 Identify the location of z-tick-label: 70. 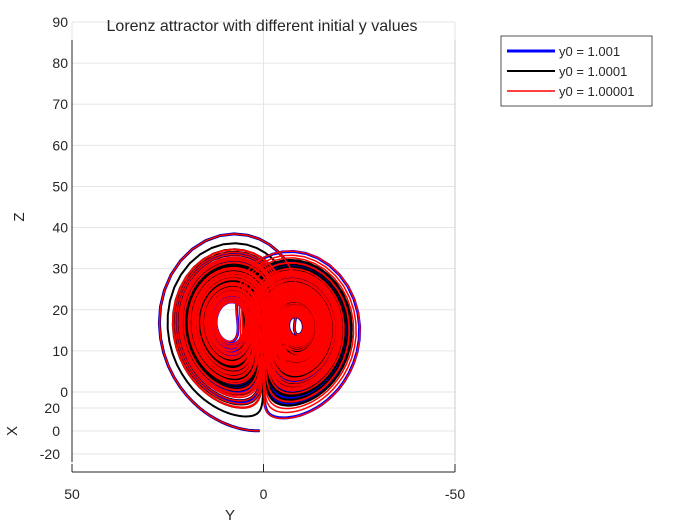
(60, 104).